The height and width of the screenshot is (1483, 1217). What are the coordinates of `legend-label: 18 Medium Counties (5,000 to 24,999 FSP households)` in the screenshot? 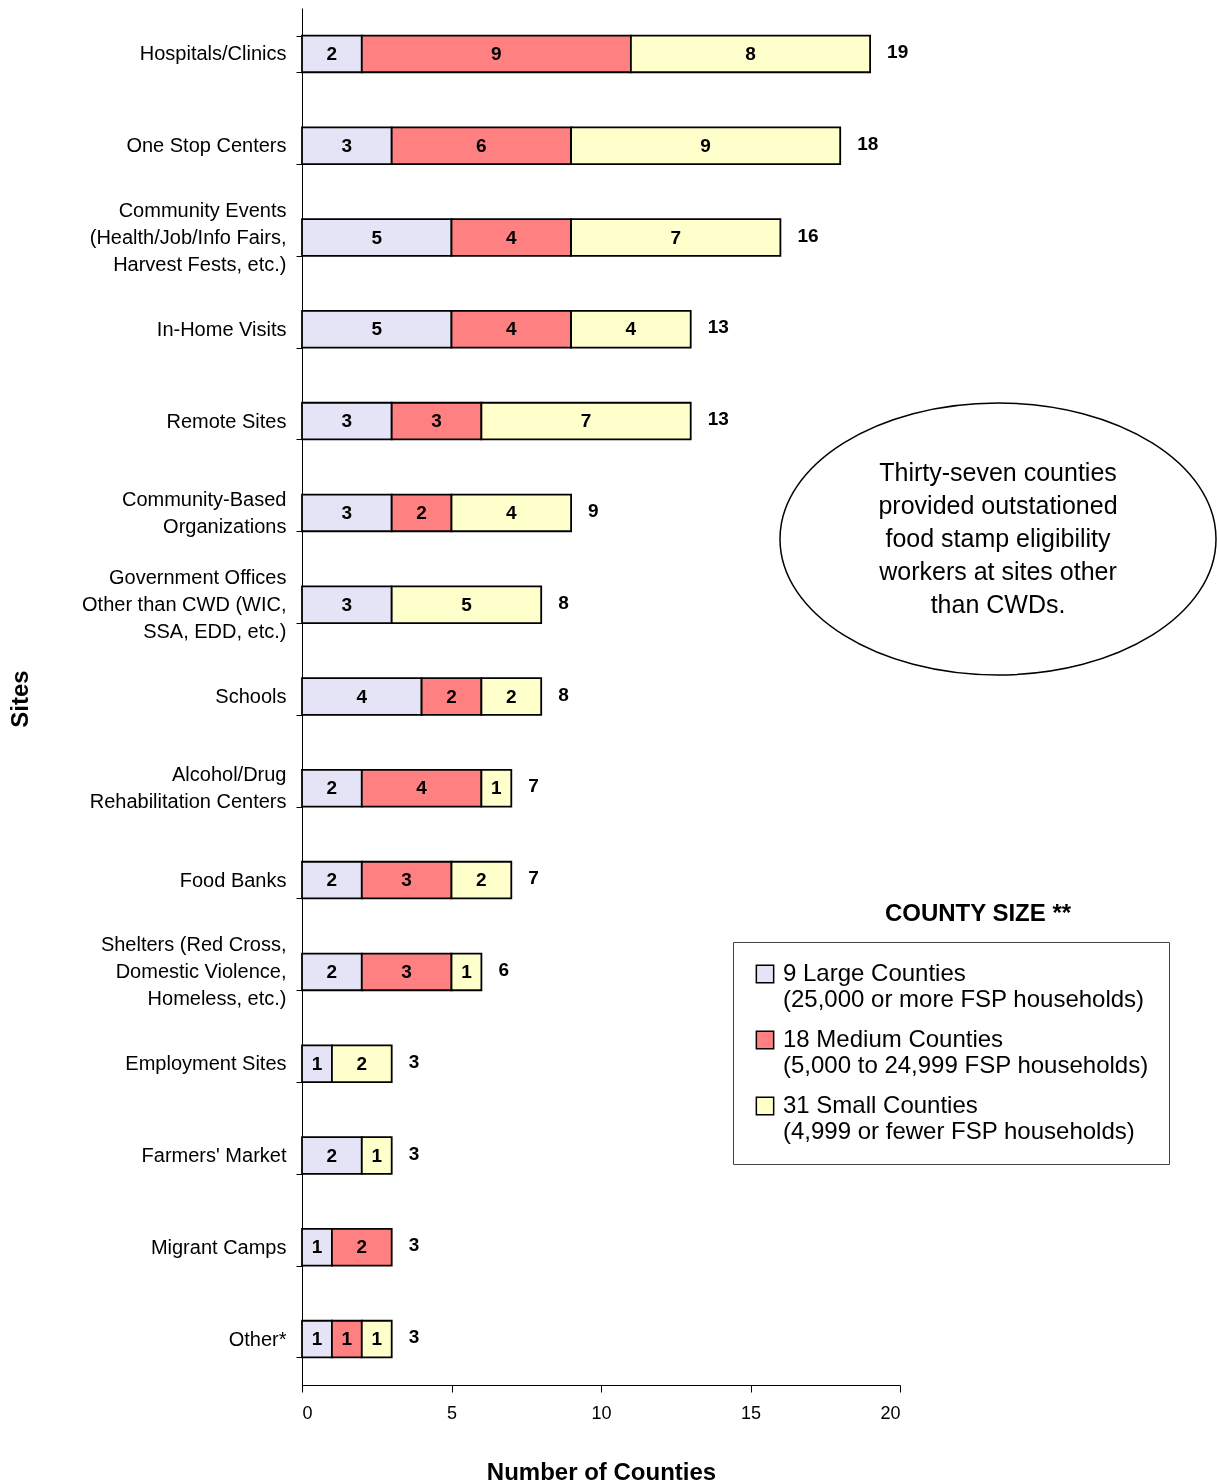 It's located at (966, 1051).